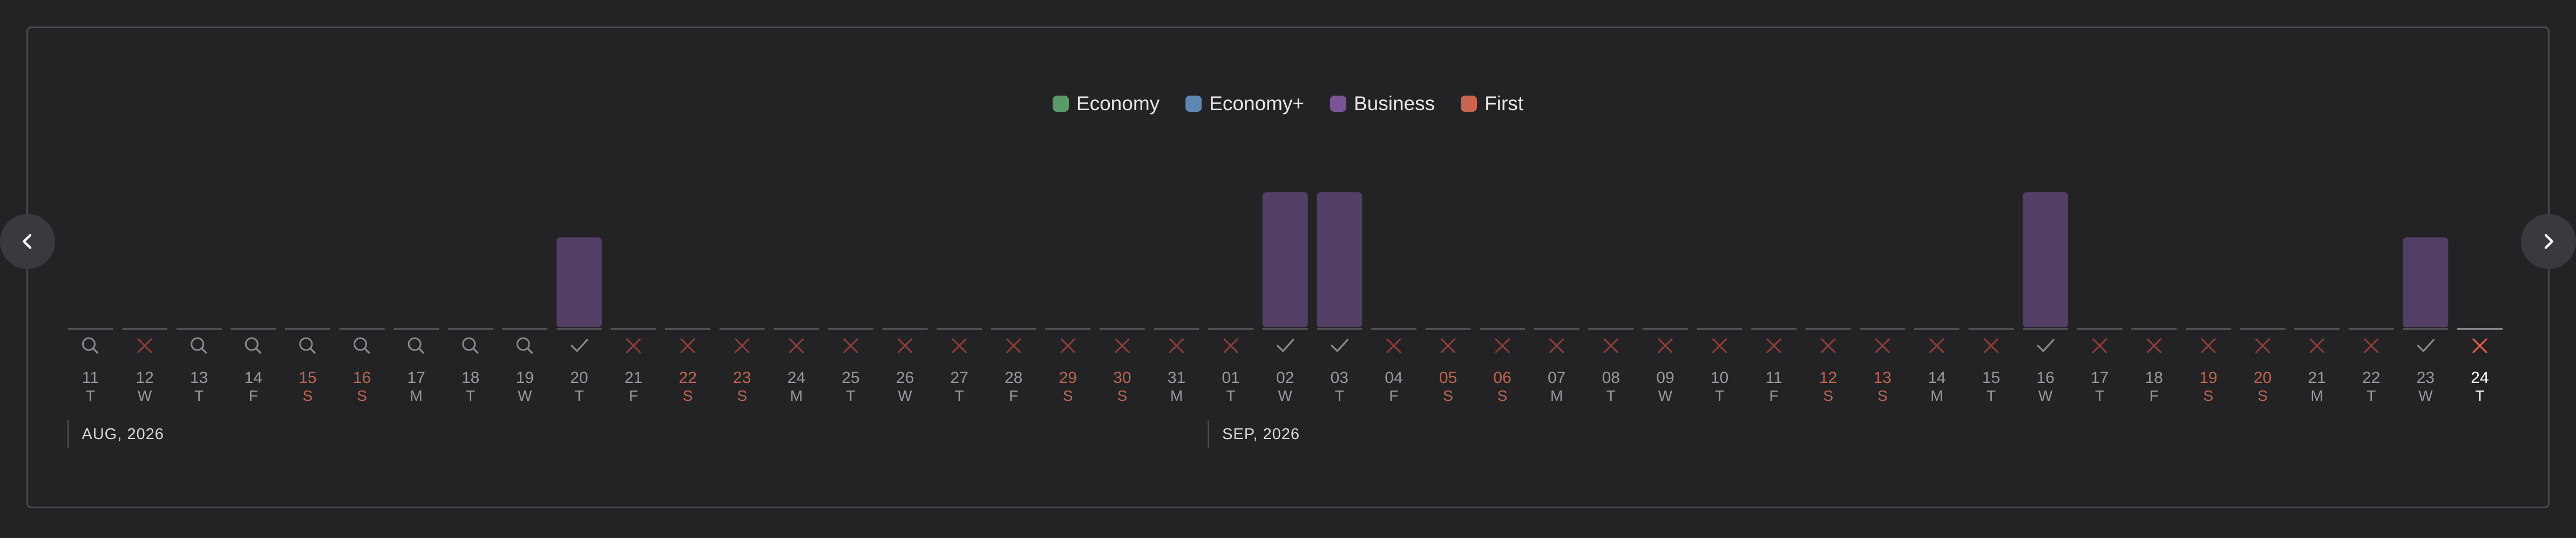  What do you see at coordinates (1394, 366) in the screenshot?
I see `day-column: 04F` at bounding box center [1394, 366].